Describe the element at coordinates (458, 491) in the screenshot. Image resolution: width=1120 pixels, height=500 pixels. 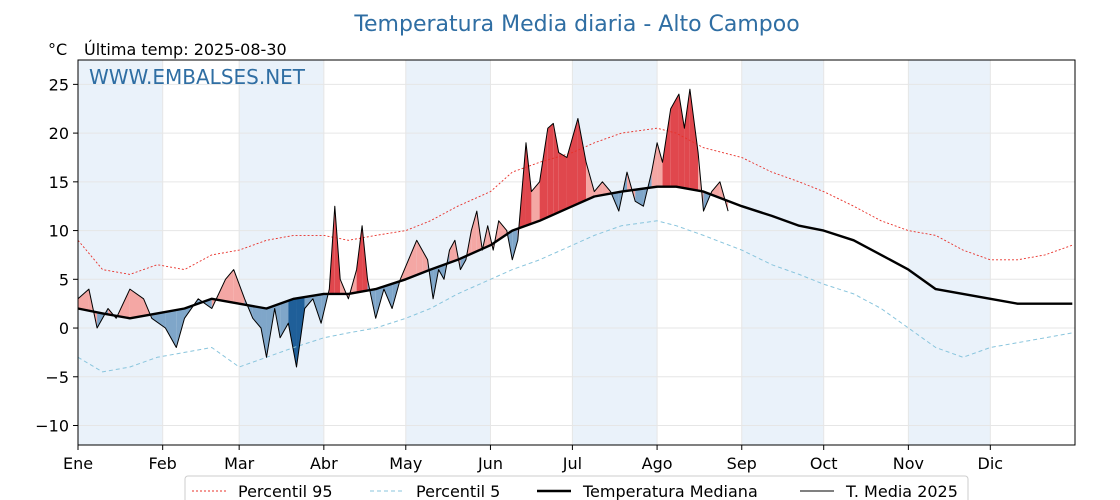
I see `legend-label: Percentil 5` at that location.